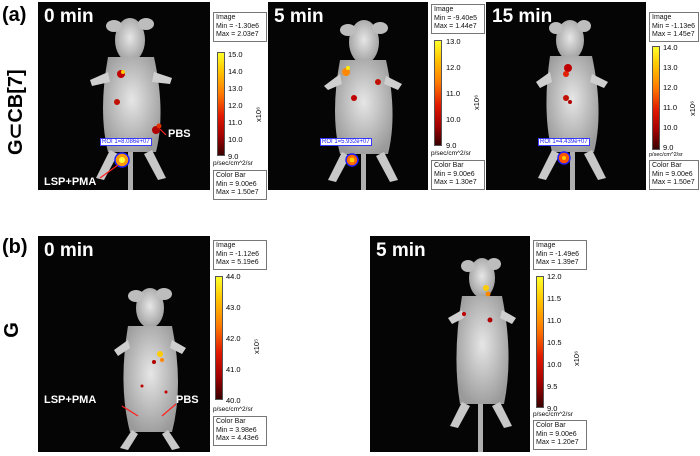  Describe the element at coordinates (12, 330) in the screenshot. I see `row-label-b: G` at that location.